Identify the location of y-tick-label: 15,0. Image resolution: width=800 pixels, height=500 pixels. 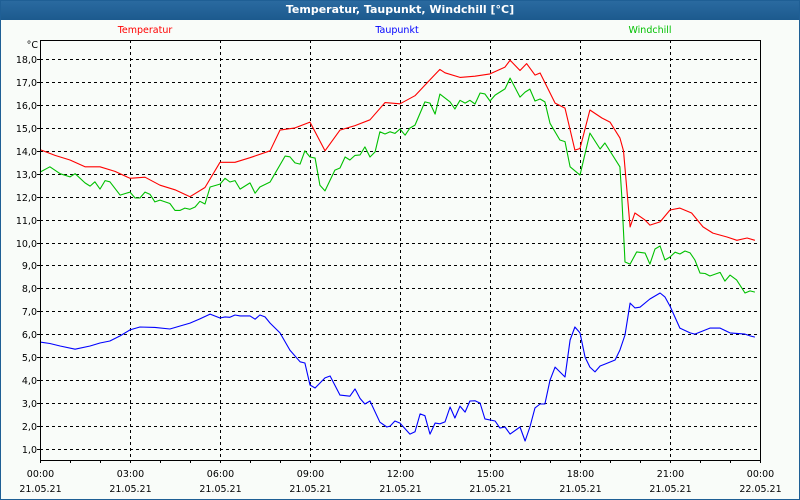
(26, 129).